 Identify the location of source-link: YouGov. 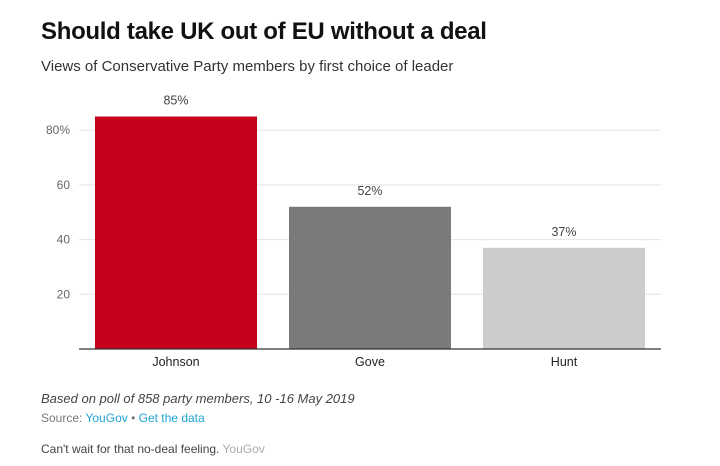
(106, 418).